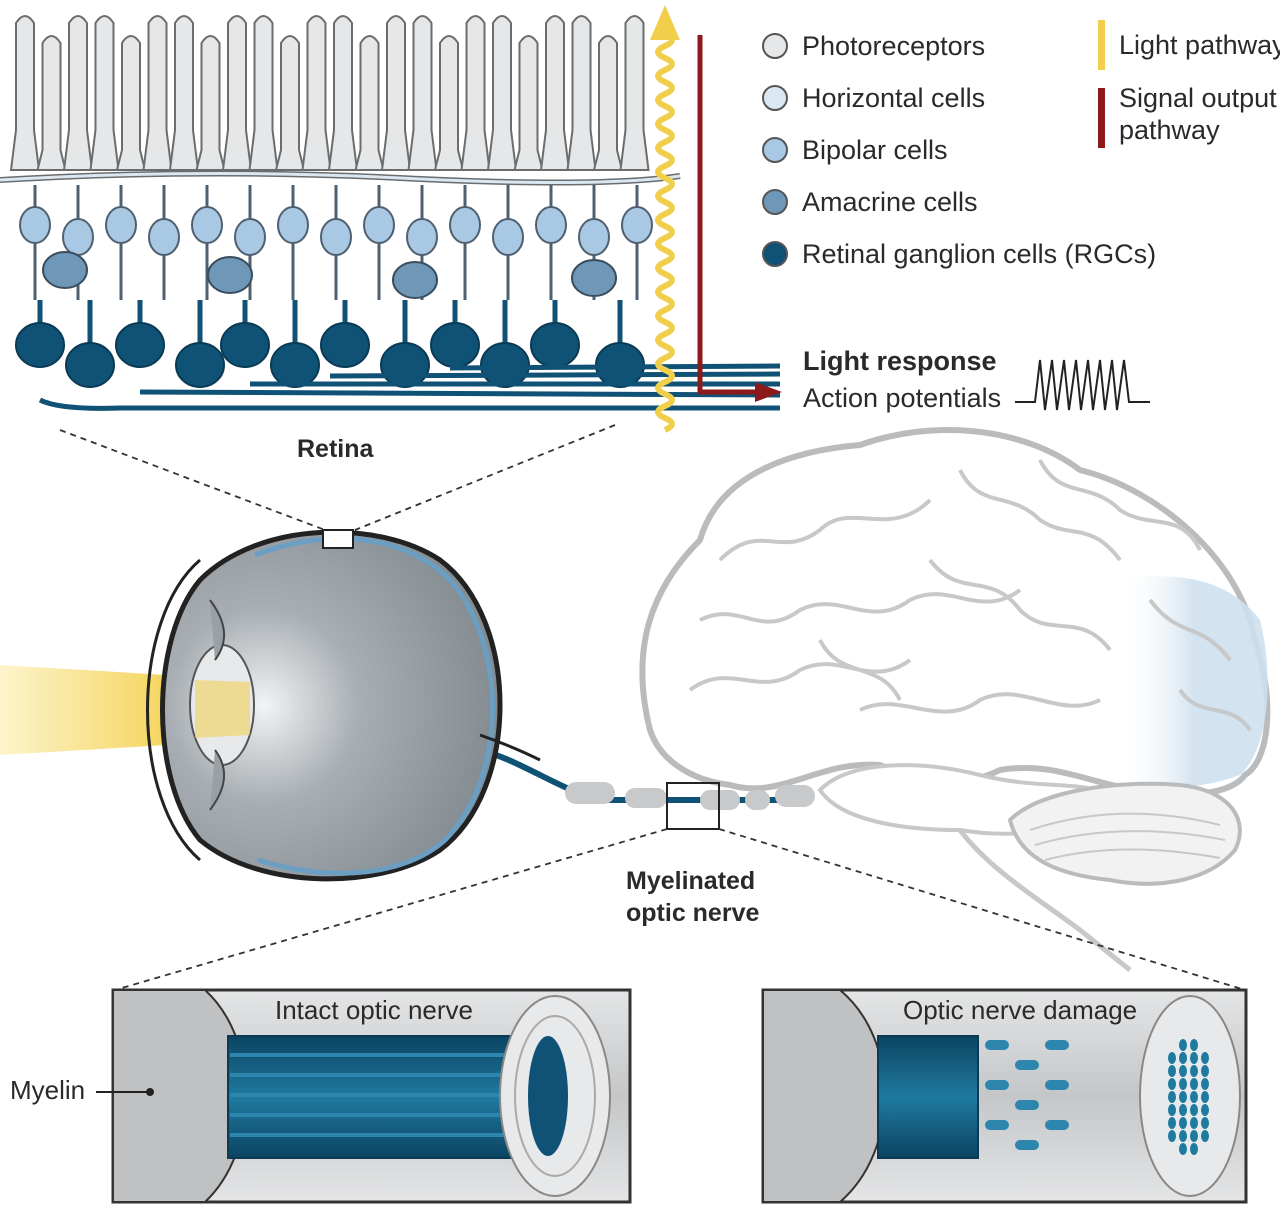 Image resolution: width=1280 pixels, height=1205 pixels. I want to click on cerebellum, so click(1124, 833).